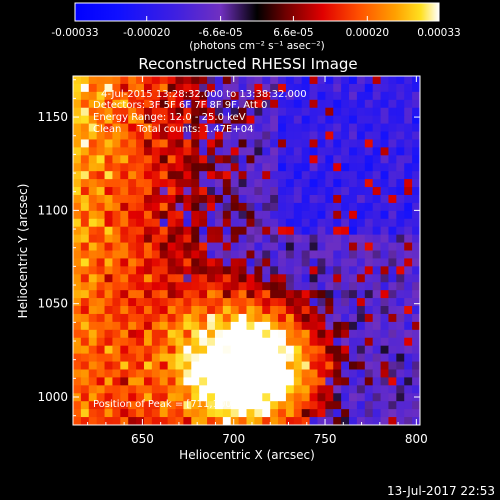 The image size is (500, 500). I want to click on y-tick-label: 1150, so click(52, 117).